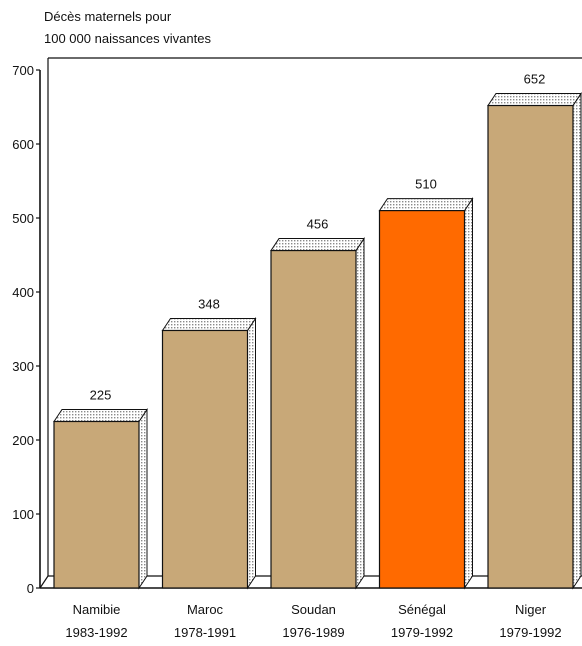  What do you see at coordinates (205, 609) in the screenshot?
I see `category-name: Maroc` at bounding box center [205, 609].